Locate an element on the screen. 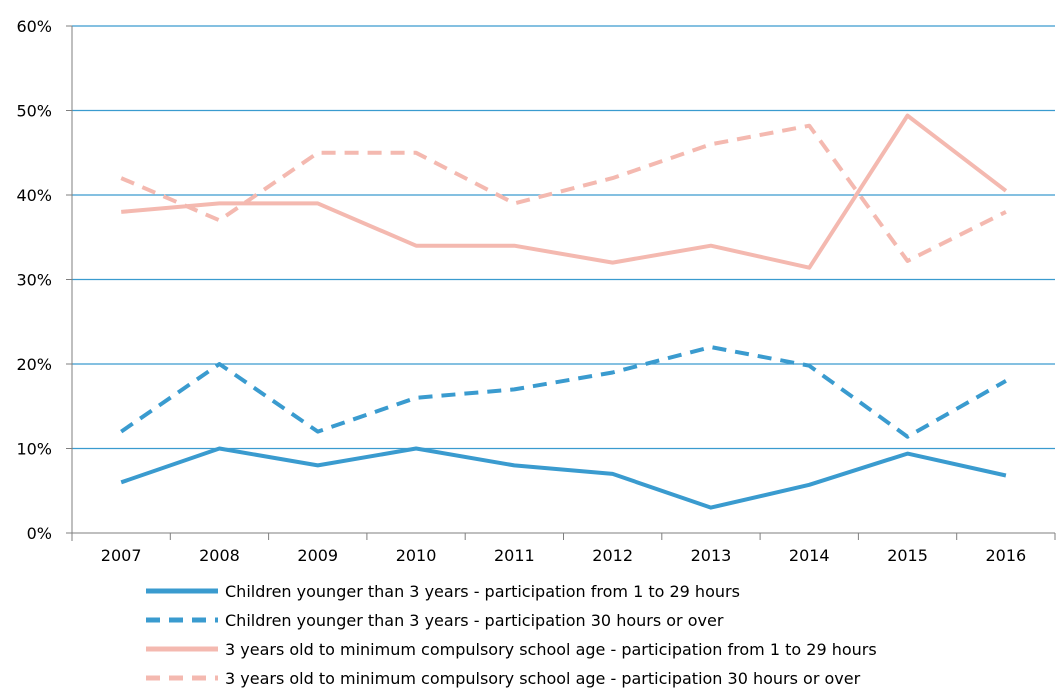 The image size is (1056, 698). y-tick-label: 40% is located at coordinates (34, 195).